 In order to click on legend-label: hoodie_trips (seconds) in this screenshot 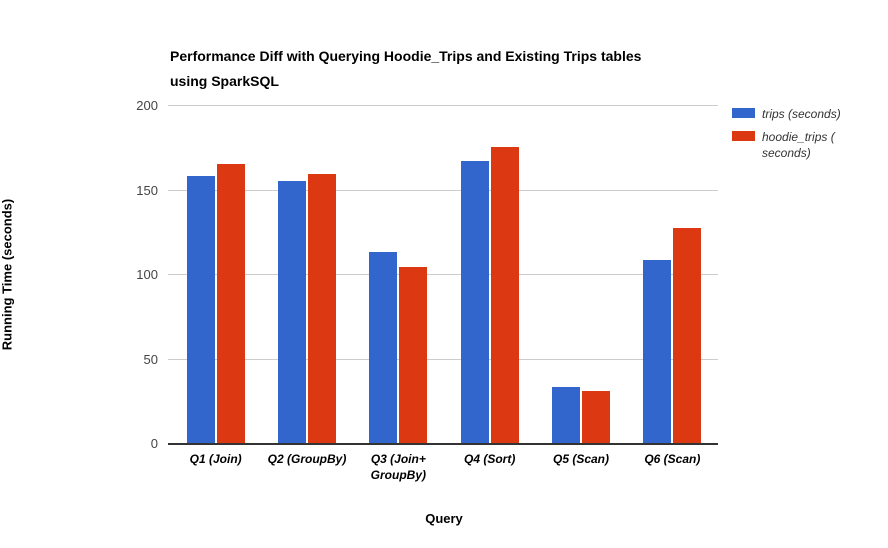, I will do `click(798, 145)`.